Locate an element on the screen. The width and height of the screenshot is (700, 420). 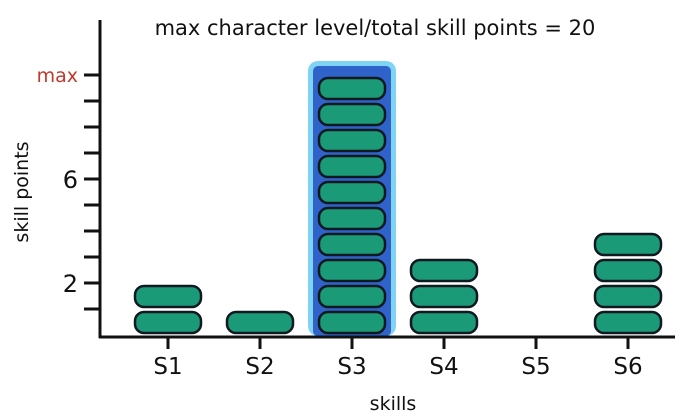
y-ticks: 2 6 max is located at coordinates (68, 188).